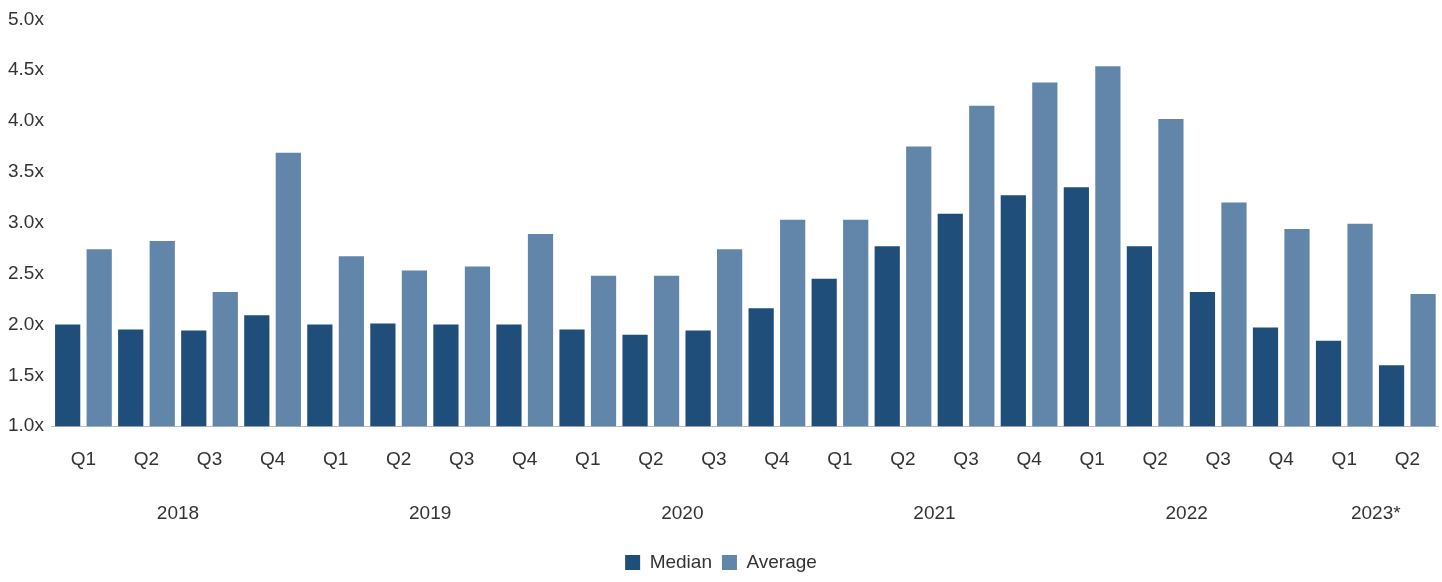 This screenshot has width=1442, height=582. Describe the element at coordinates (934, 513) in the screenshot. I see `text: 2021` at that location.